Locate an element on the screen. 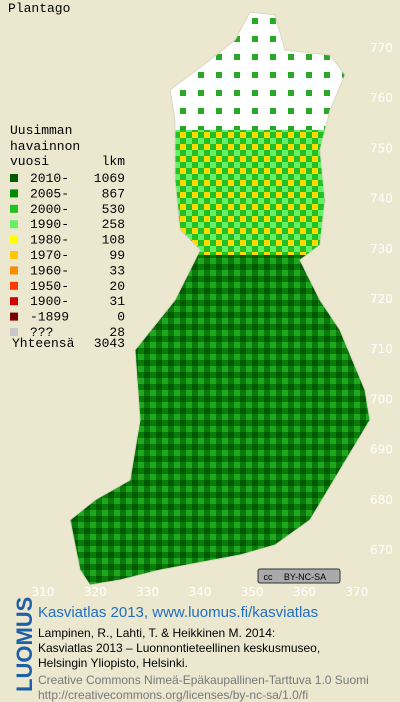 The height and width of the screenshot is (702, 400). y-tick-label: 670 is located at coordinates (381, 550).